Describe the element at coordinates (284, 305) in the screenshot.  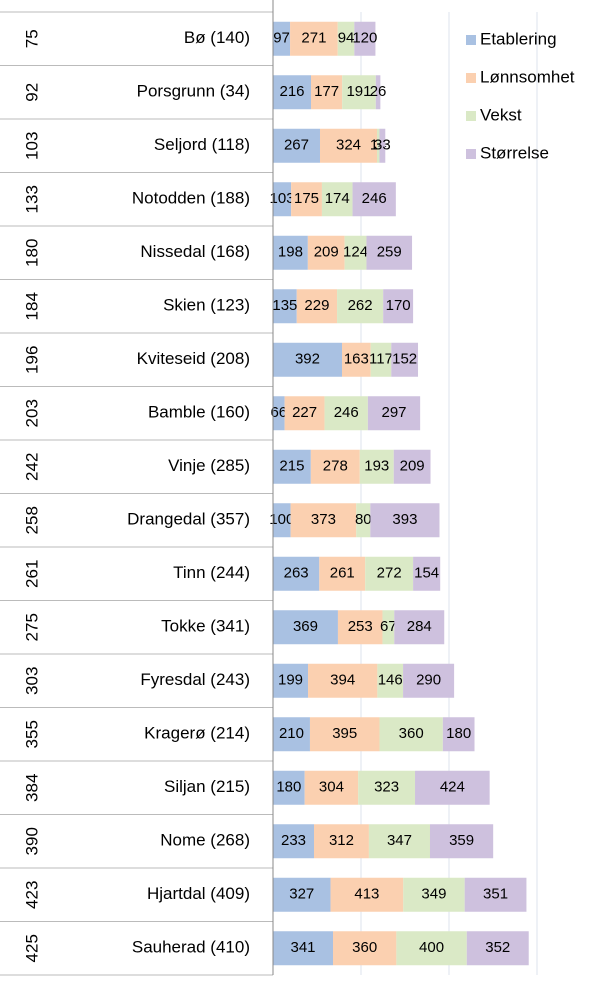
I see `data-label: 135` at that location.